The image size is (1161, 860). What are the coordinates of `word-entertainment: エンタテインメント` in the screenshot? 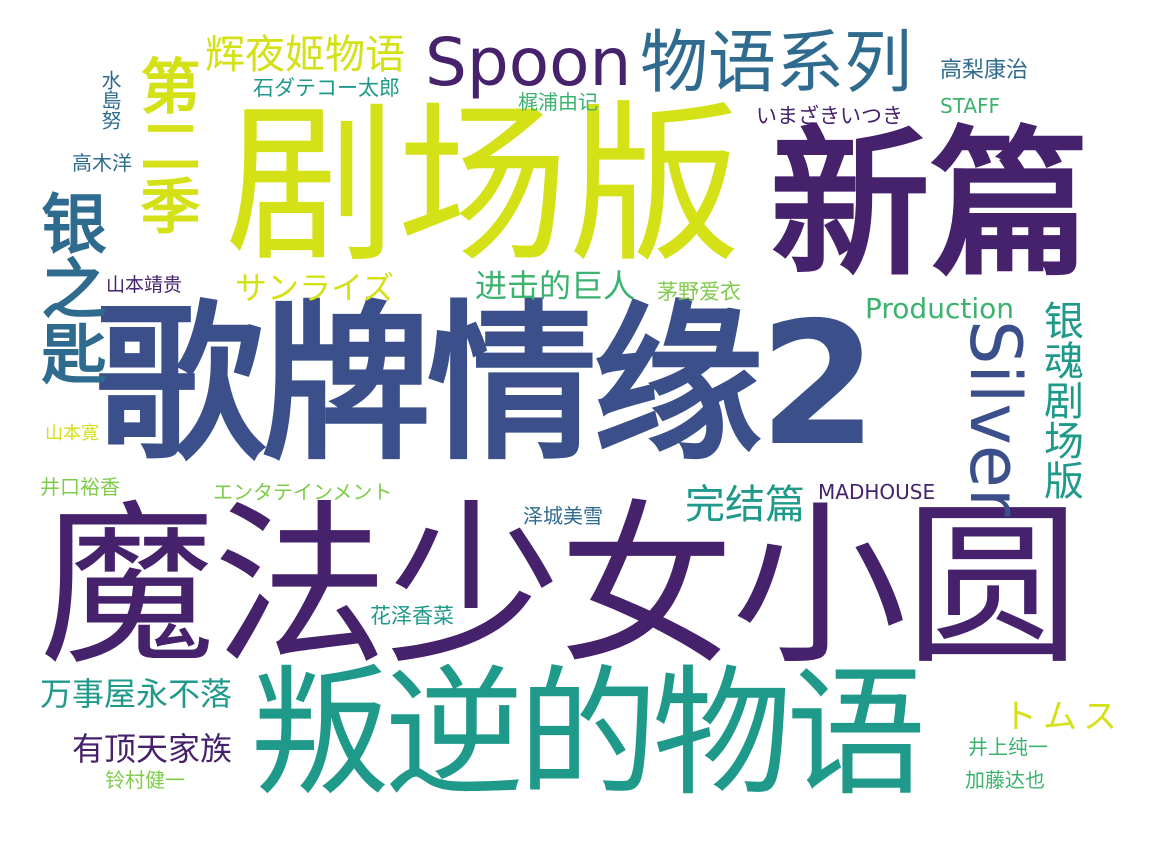 It's located at (303, 492).